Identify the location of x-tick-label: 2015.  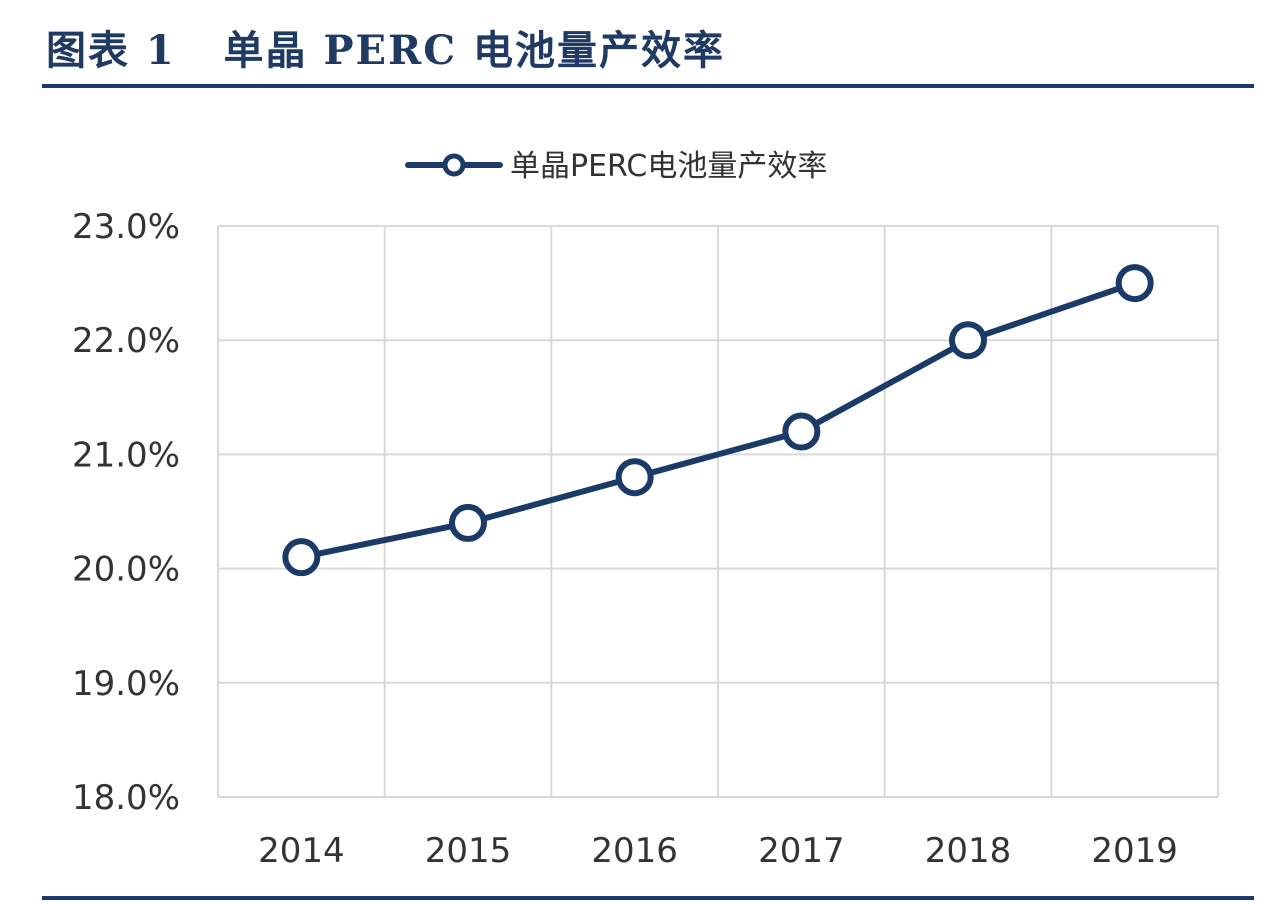
(468, 851).